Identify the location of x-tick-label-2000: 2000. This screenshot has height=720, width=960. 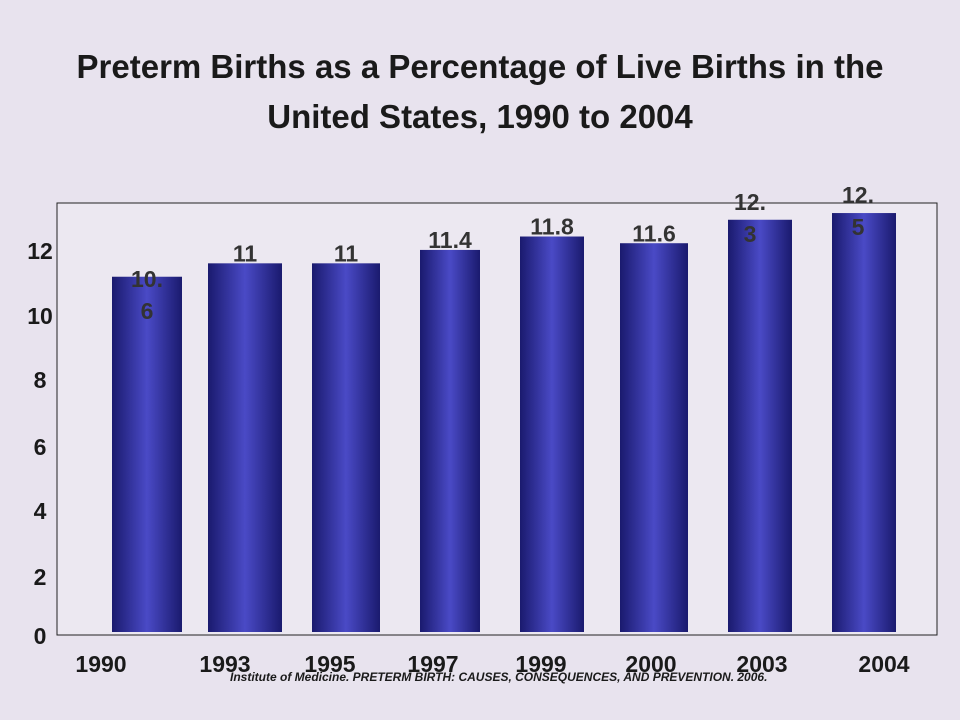
(650, 664).